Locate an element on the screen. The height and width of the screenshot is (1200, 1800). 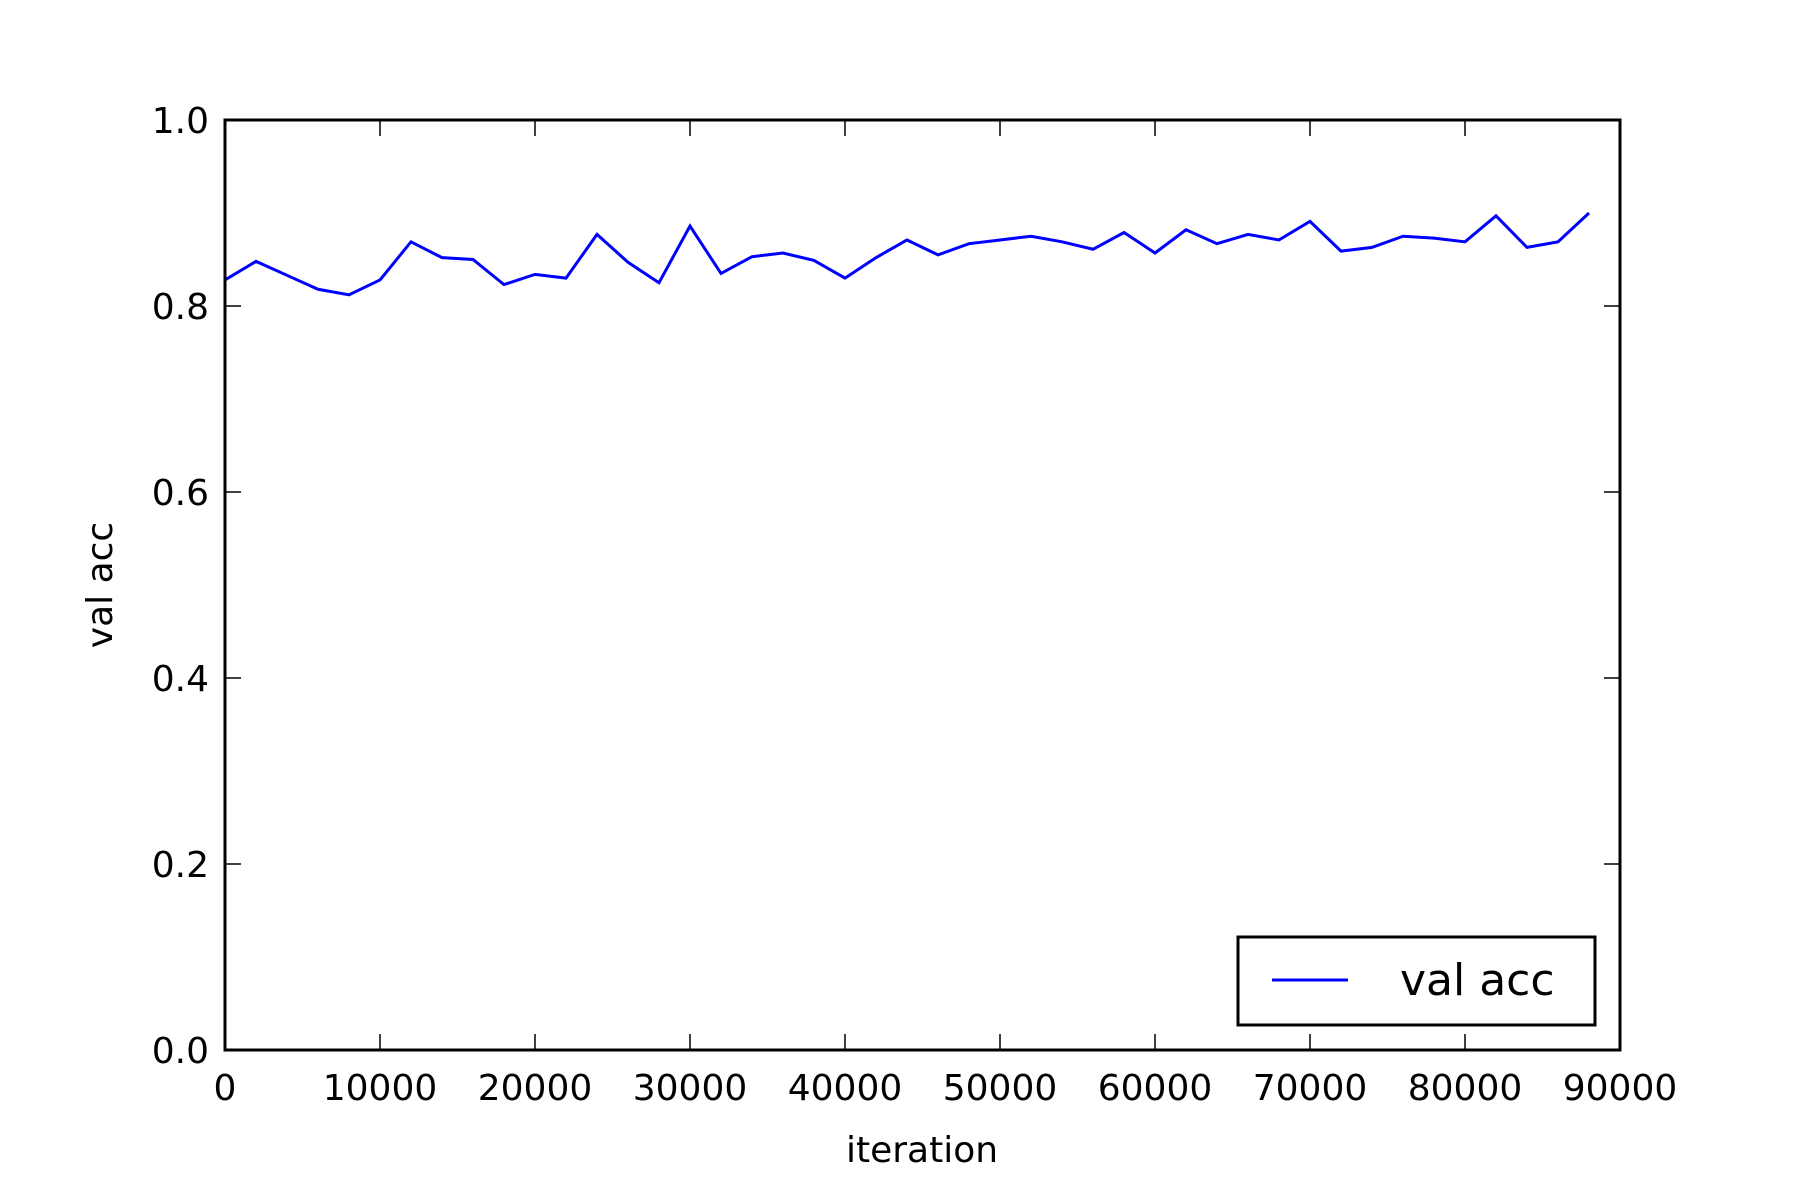
y-tick-label: 0.4 is located at coordinates (180, 679).